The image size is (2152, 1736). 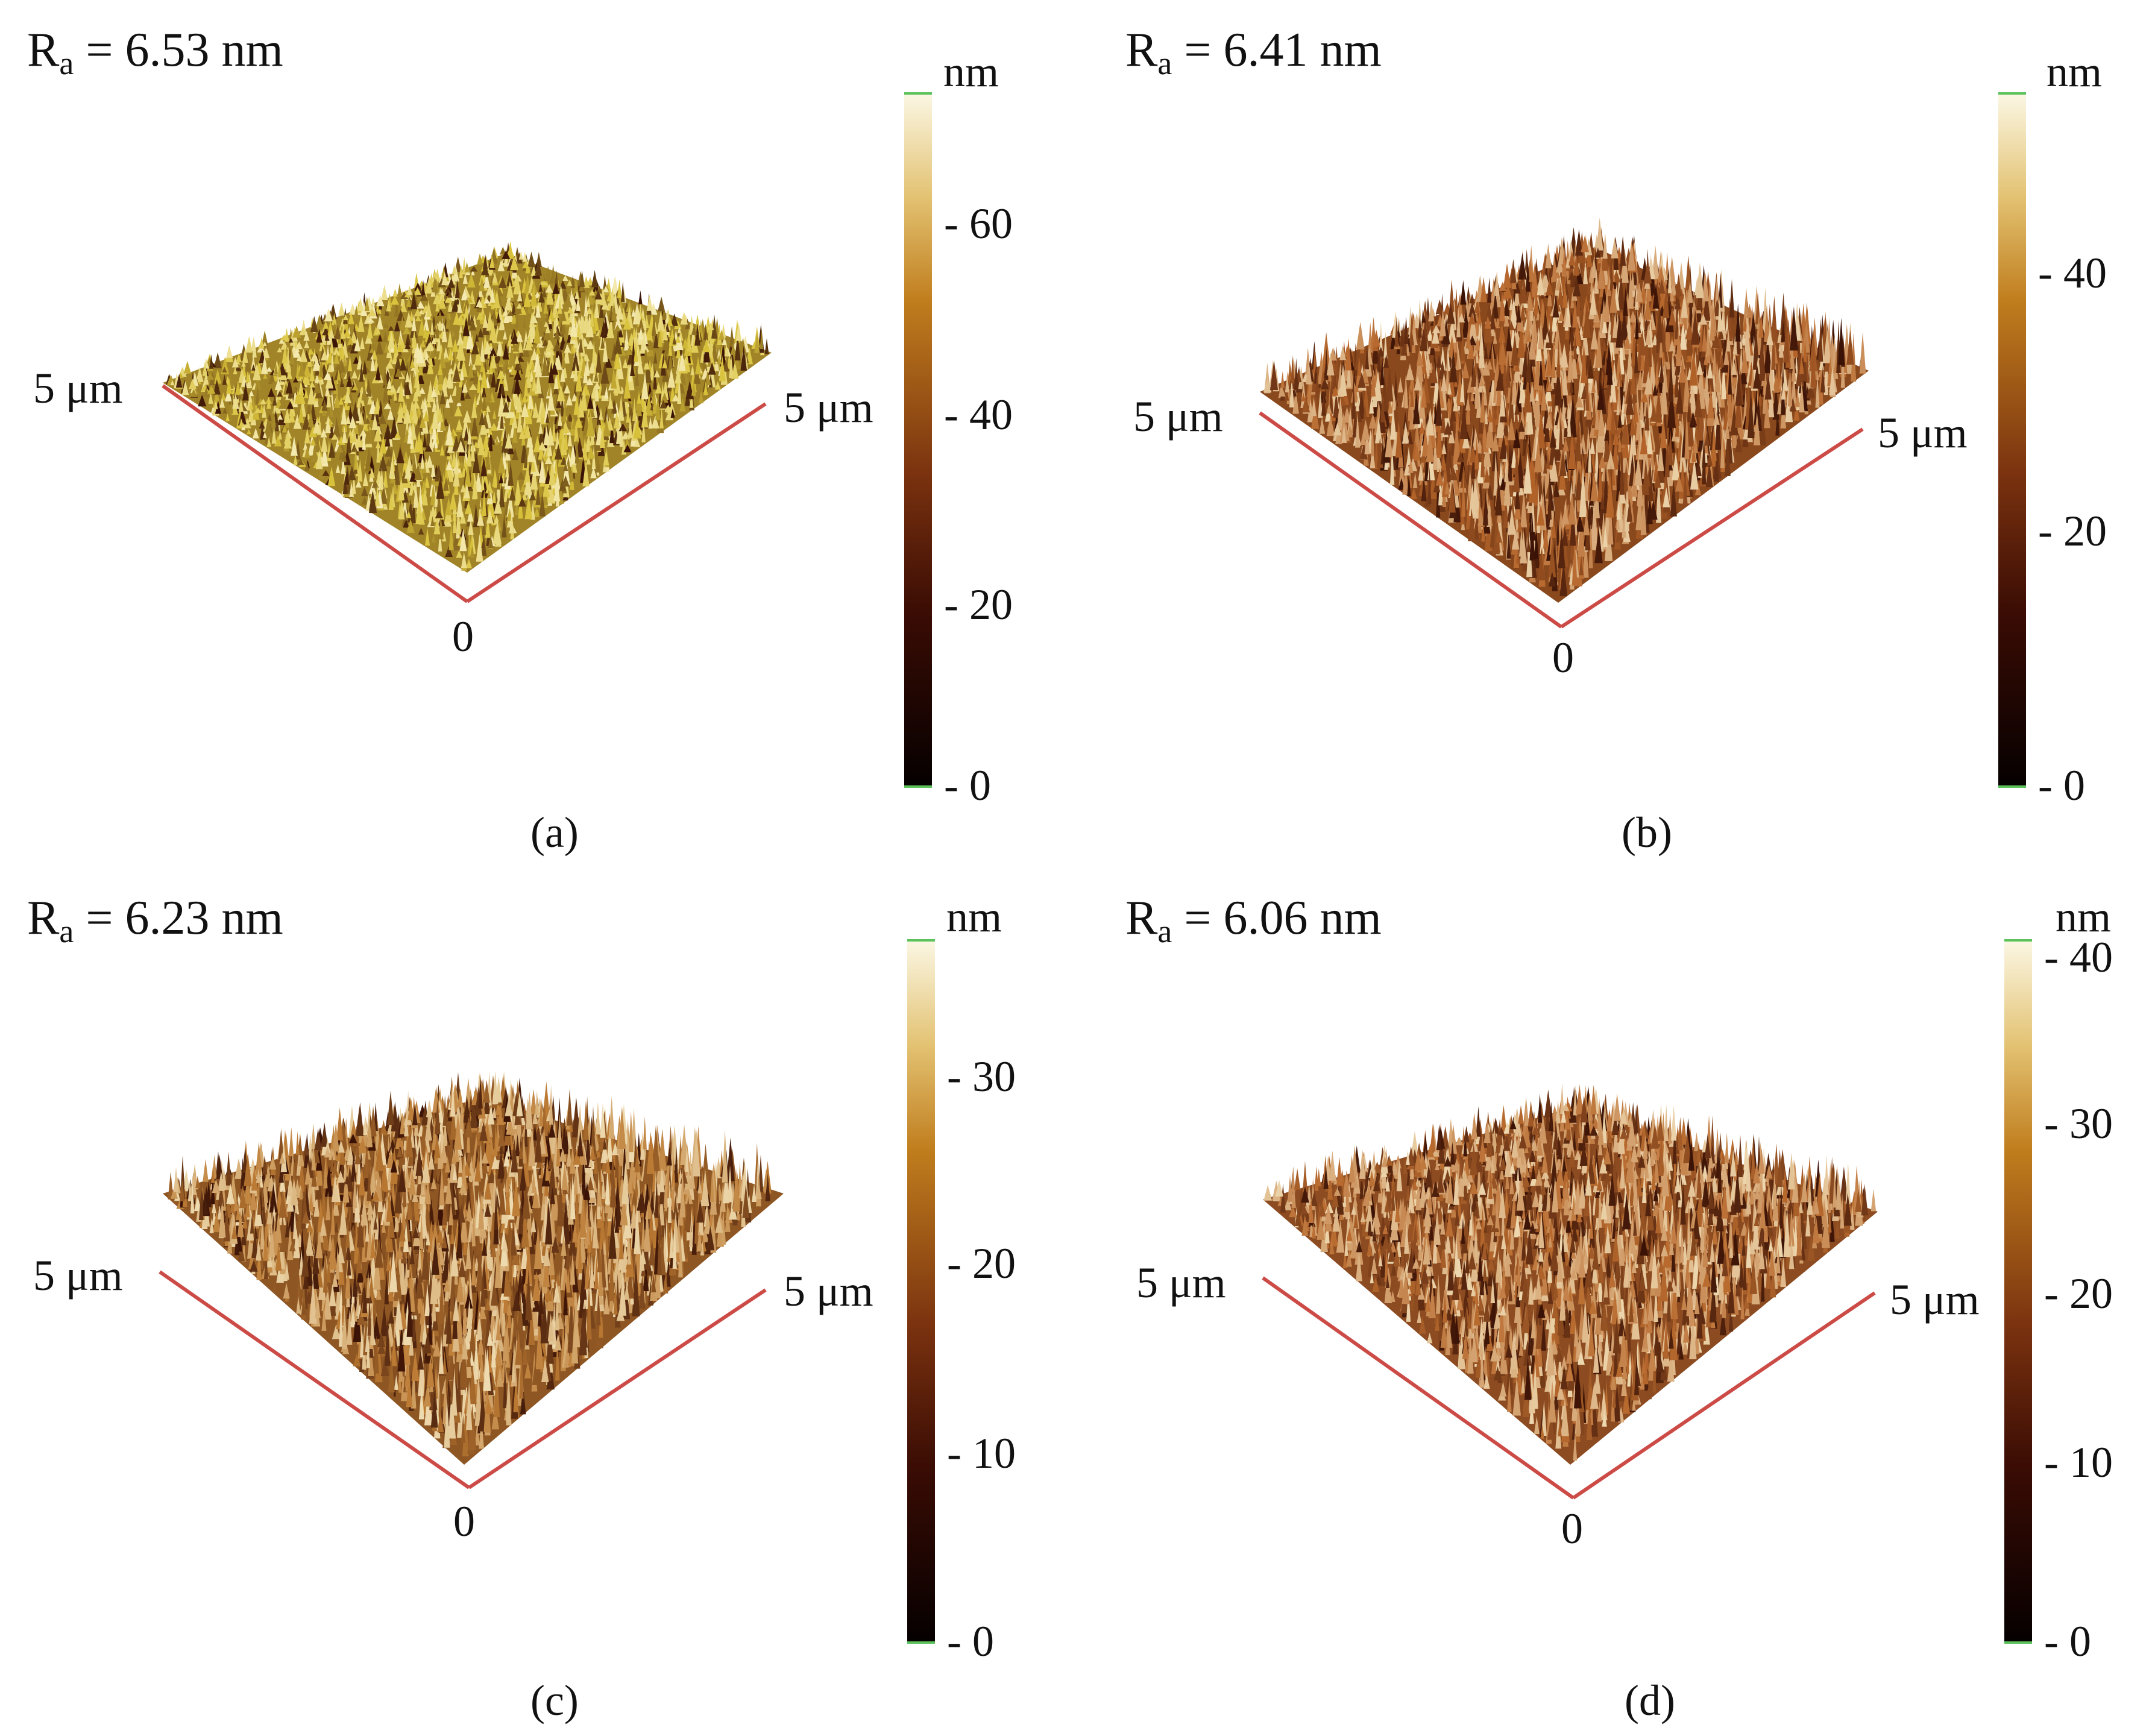 I want to click on panel-caption: (c), so click(x=554, y=1700).